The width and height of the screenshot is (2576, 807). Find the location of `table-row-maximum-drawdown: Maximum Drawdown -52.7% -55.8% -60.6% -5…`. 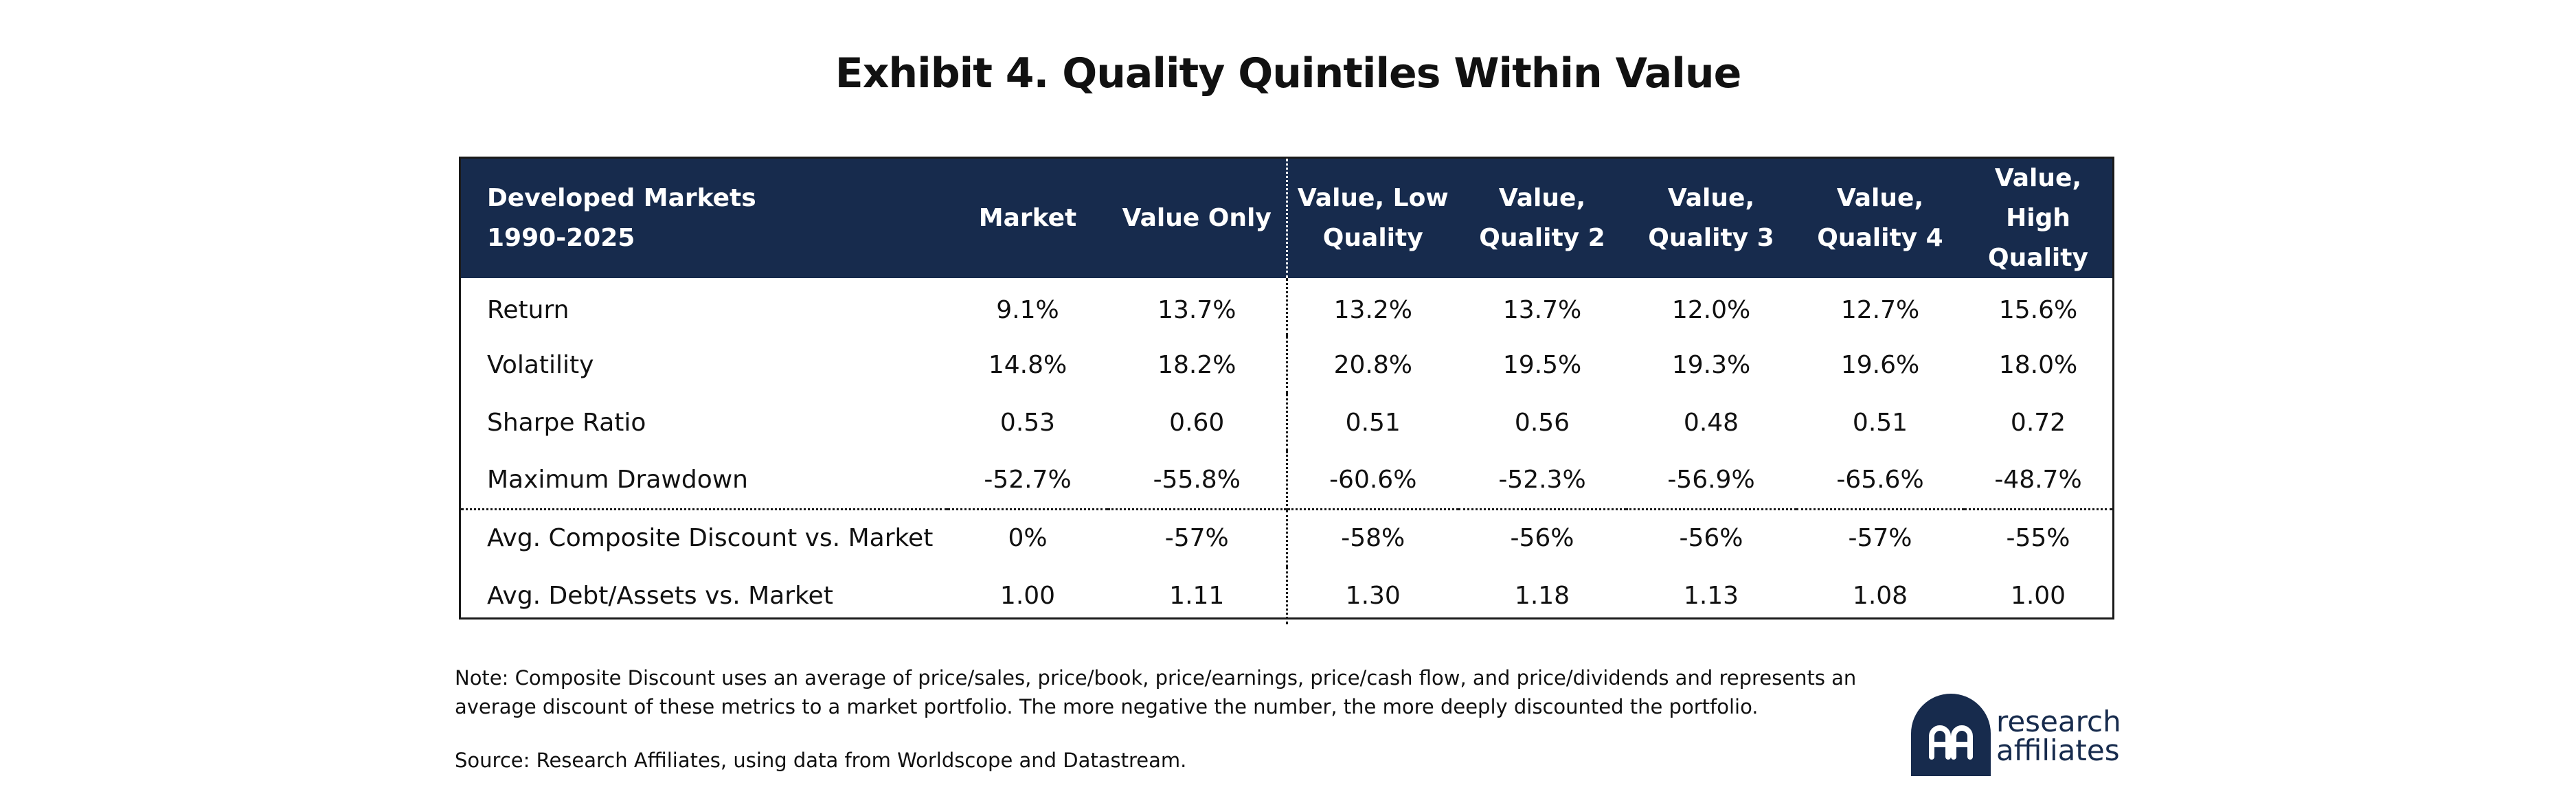

table-row-maximum-drawdown: Maximum Drawdown -52.7% -55.8% -60.6% -5… is located at coordinates (1286, 480).